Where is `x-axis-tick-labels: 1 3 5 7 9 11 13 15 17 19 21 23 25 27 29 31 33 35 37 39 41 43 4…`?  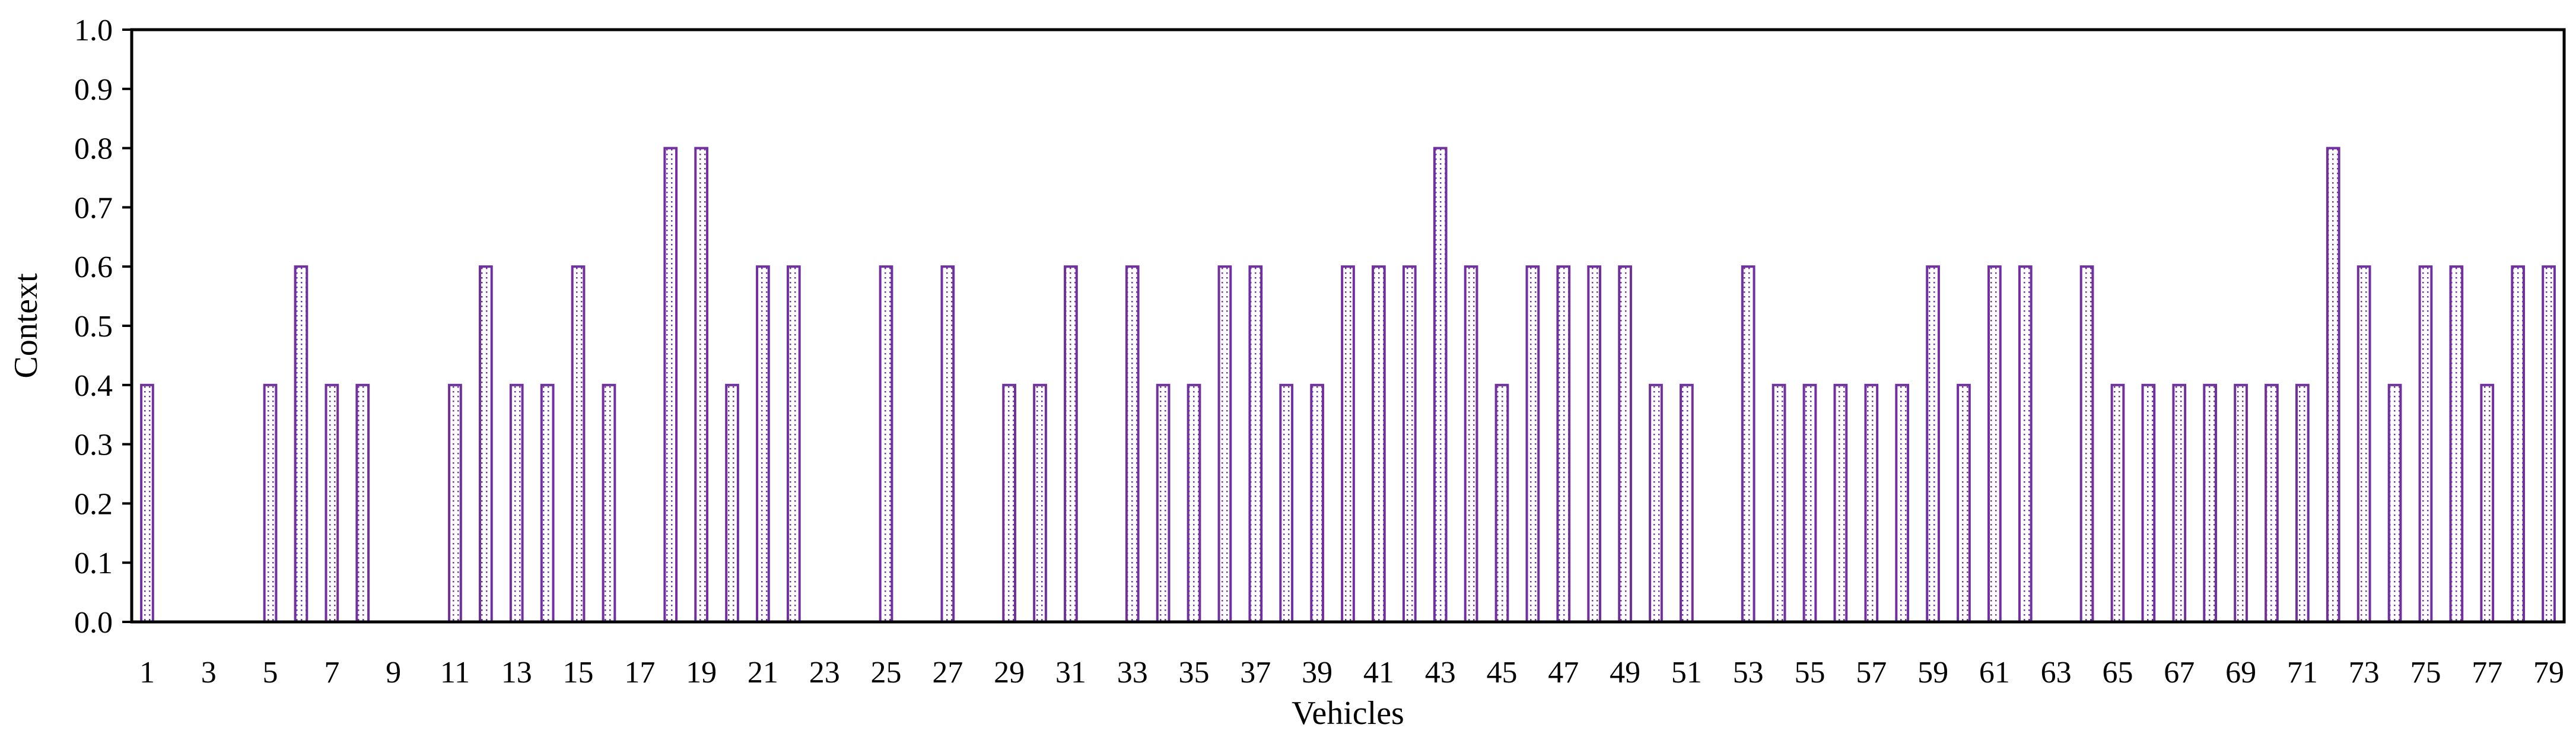 x-axis-tick-labels: 1 3 5 7 9 11 13 15 17 19 21 23 25 27 29 31 33 35 37 39 41 43 4… is located at coordinates (1351, 673).